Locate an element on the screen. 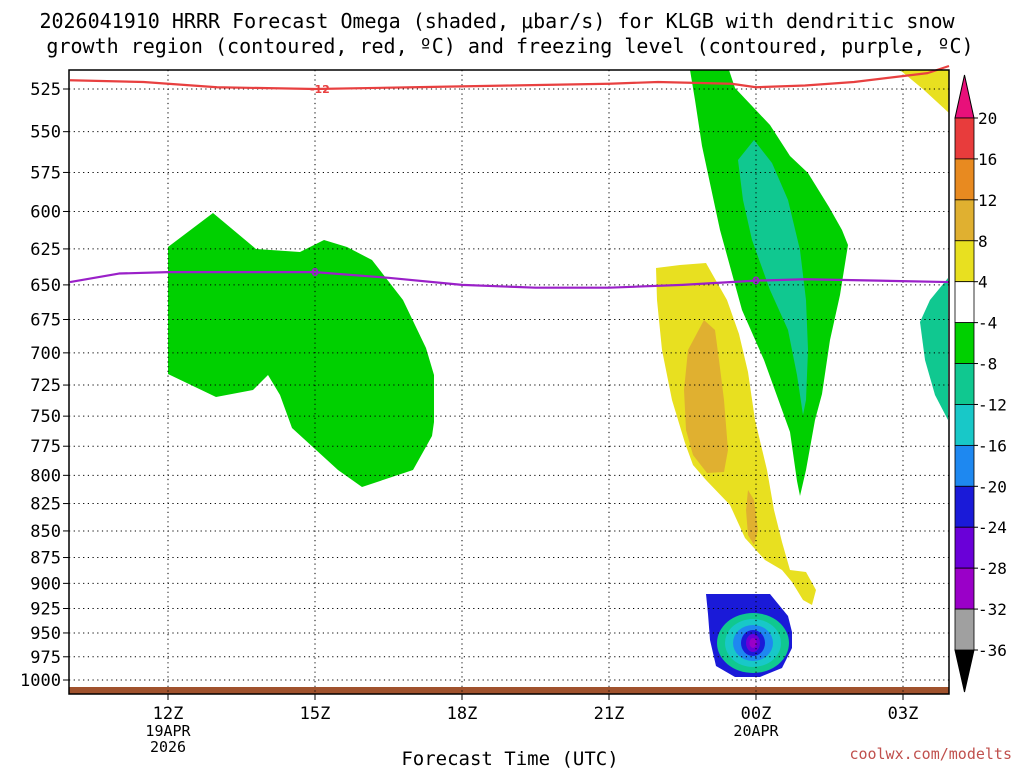 This screenshot has width=1024, height=768. y-tick-label-725: 725 is located at coordinates (45, 386).